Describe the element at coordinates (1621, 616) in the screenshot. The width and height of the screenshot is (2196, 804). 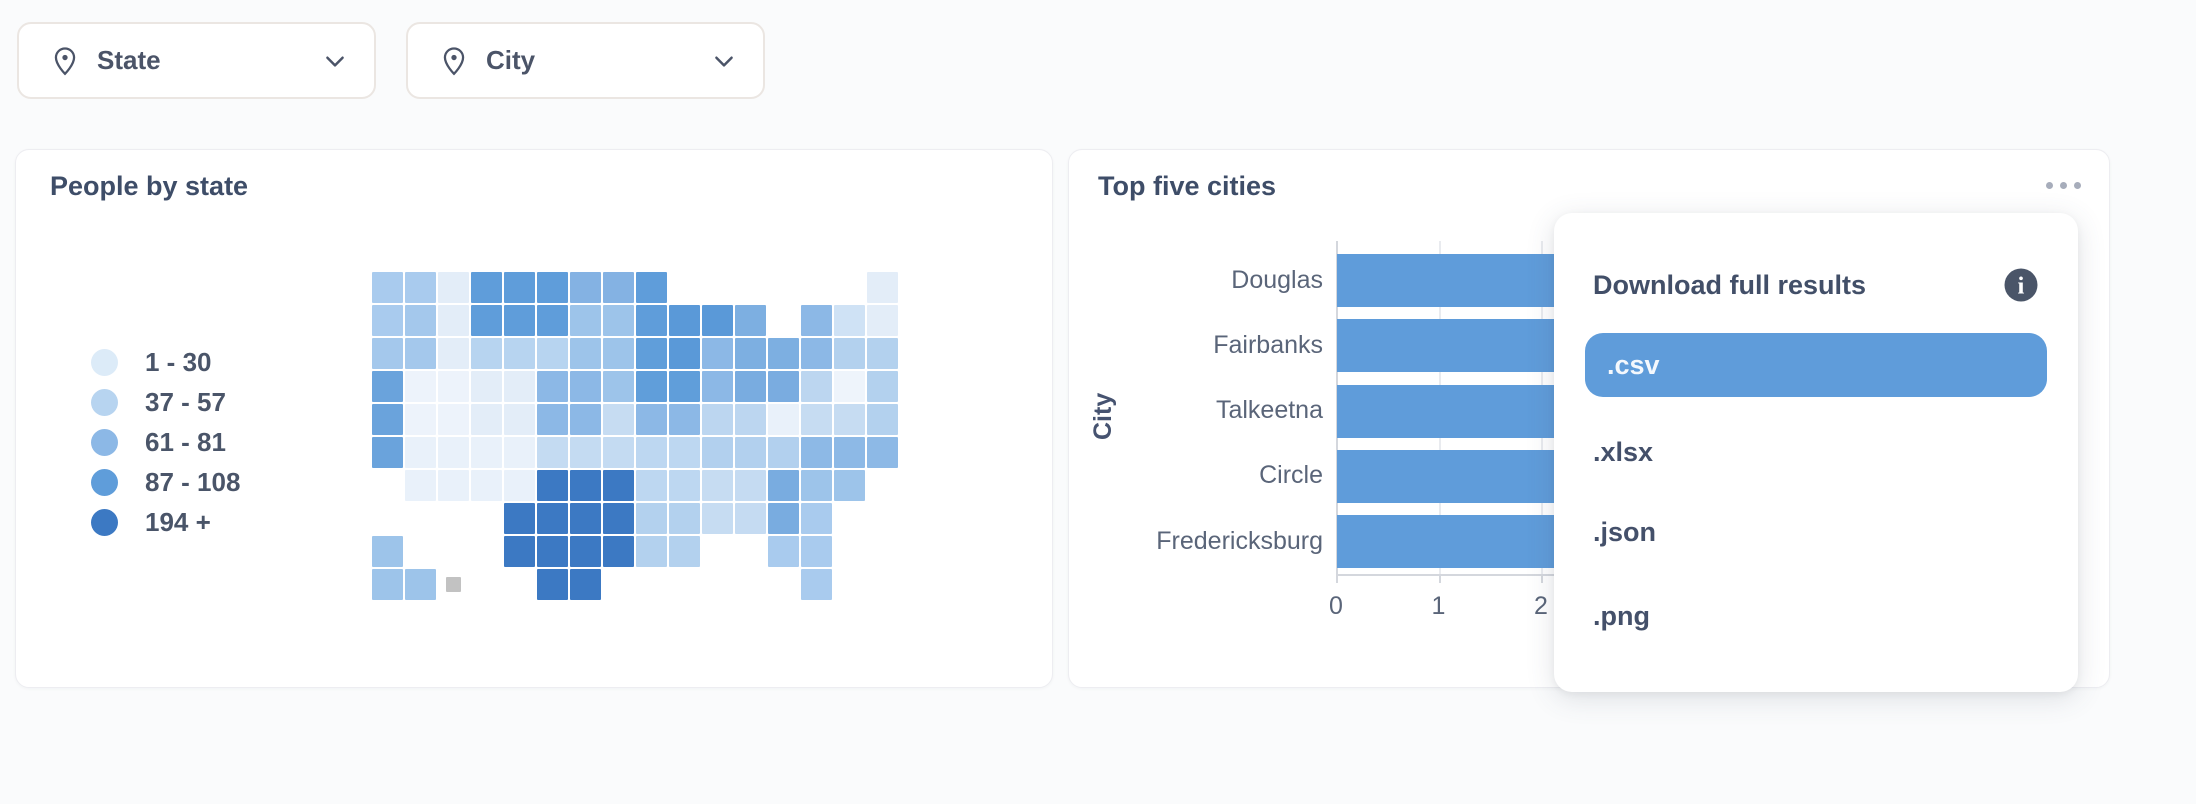
I see `menu-item-png: .png` at that location.